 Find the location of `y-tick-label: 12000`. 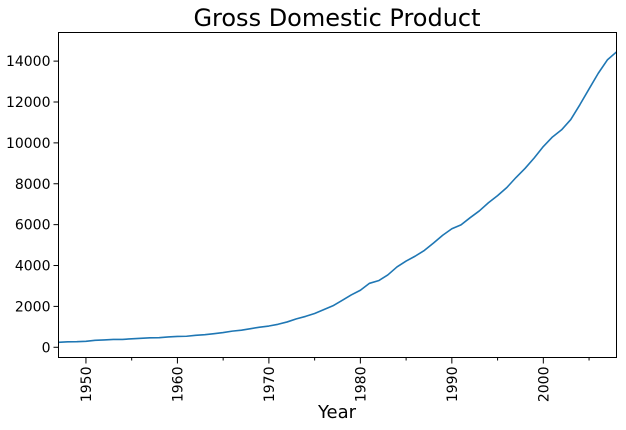

y-tick-label: 12000 is located at coordinates (28, 103).